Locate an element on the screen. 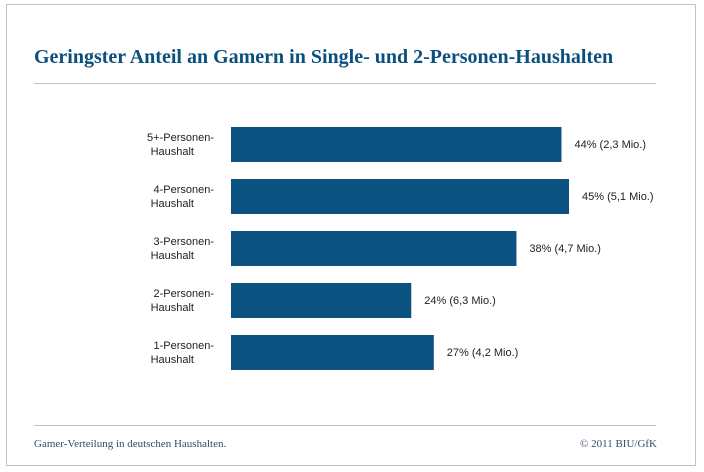 The height and width of the screenshot is (472, 704). footer-copyright: © 2011 BIU/GfK is located at coordinates (618, 444).